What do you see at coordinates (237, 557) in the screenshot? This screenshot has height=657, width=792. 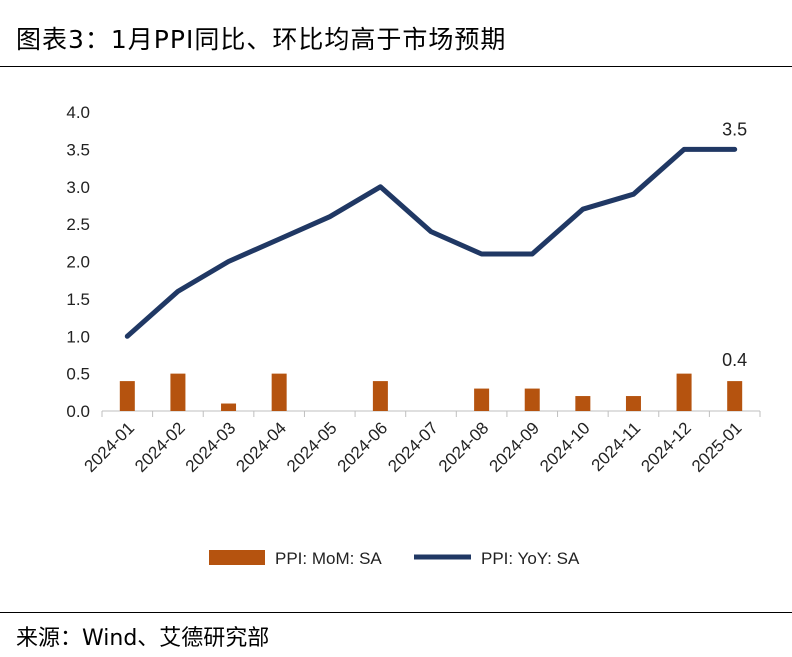 I see `legend-swatch-mom` at bounding box center [237, 557].